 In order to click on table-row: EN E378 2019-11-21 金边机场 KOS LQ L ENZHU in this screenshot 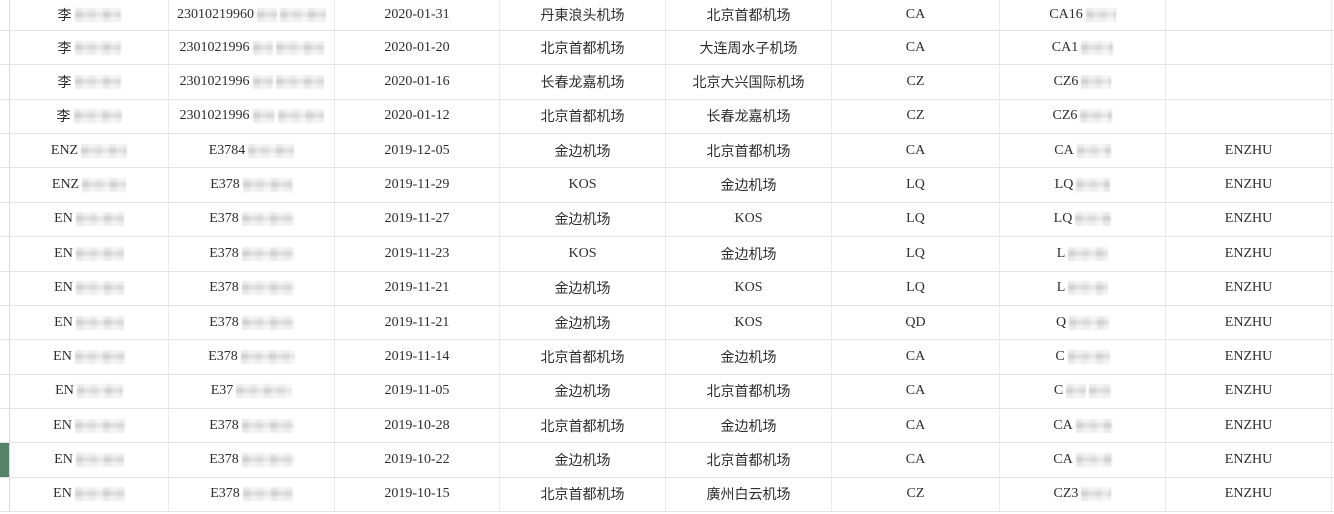, I will do `click(667, 288)`.